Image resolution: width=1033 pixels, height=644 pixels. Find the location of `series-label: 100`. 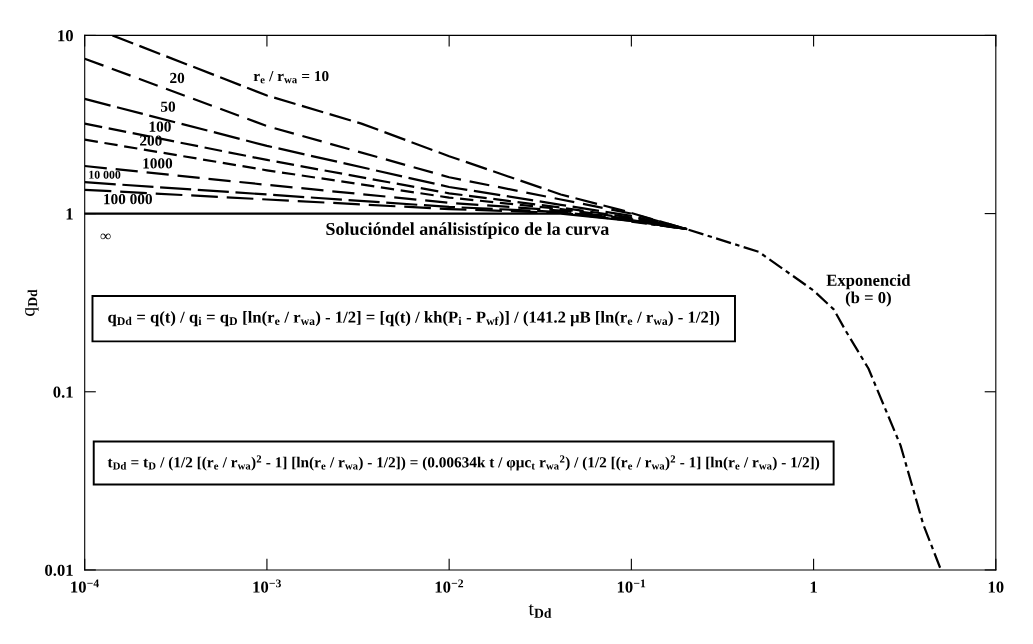

series-label: 100 is located at coordinates (160, 126).